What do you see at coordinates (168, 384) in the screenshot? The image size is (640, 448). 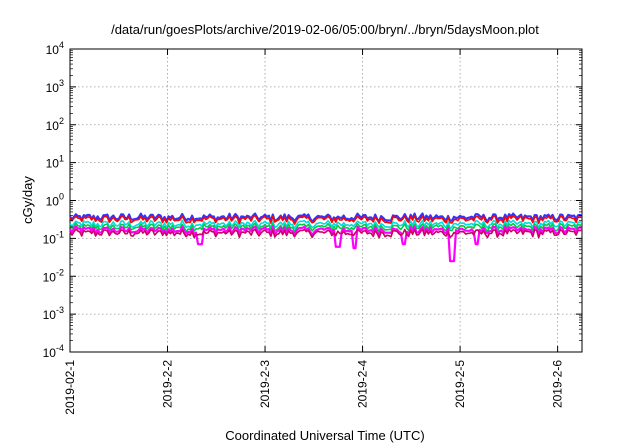 I see `x-tick-label: 2019-2-2` at bounding box center [168, 384].